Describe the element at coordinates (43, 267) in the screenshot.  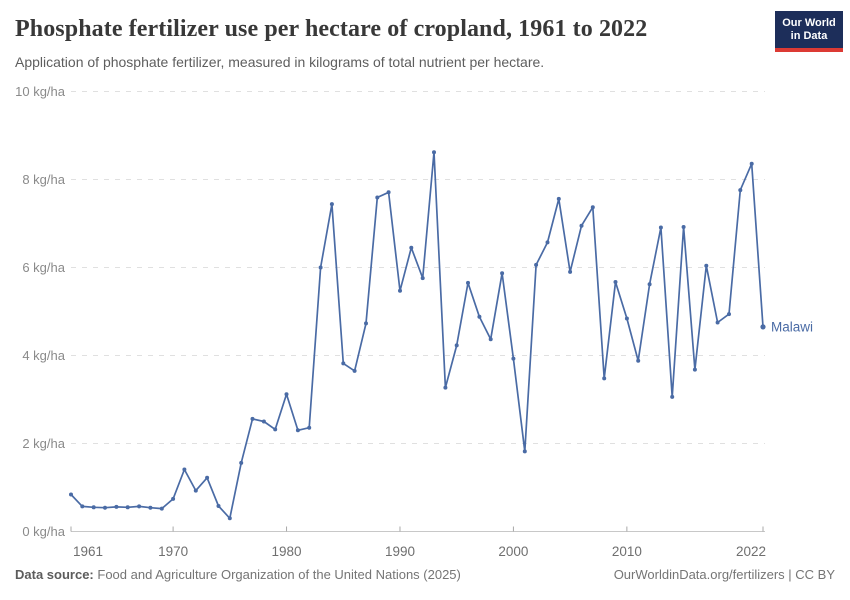
I see `y-tick-label: 6 kg/ha` at that location.